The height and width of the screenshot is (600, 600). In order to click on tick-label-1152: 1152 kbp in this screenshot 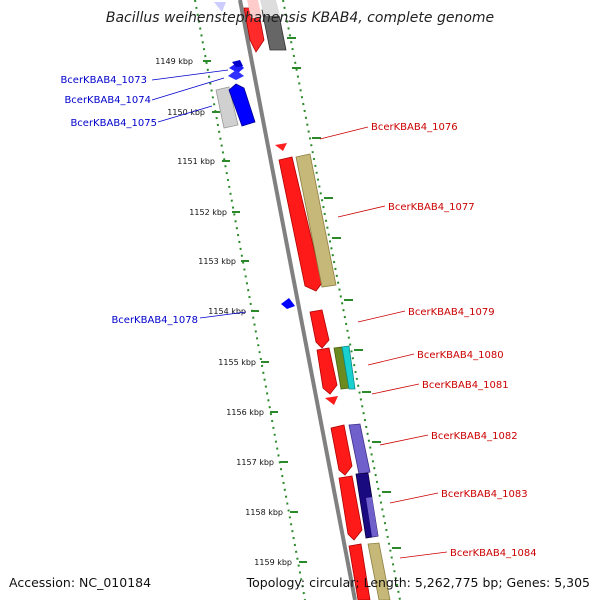, I will do `click(208, 212)`.